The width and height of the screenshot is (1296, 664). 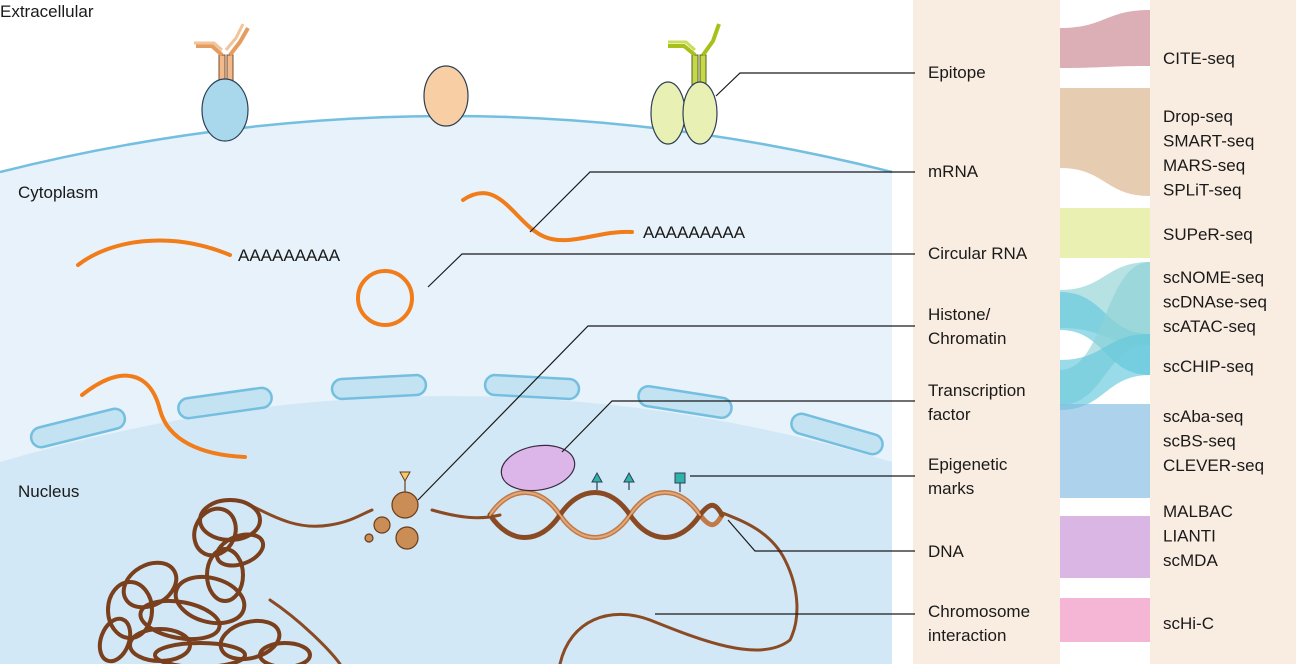 What do you see at coordinates (456, 414) in the screenshot?
I see `nuclear-envelope` at bounding box center [456, 414].